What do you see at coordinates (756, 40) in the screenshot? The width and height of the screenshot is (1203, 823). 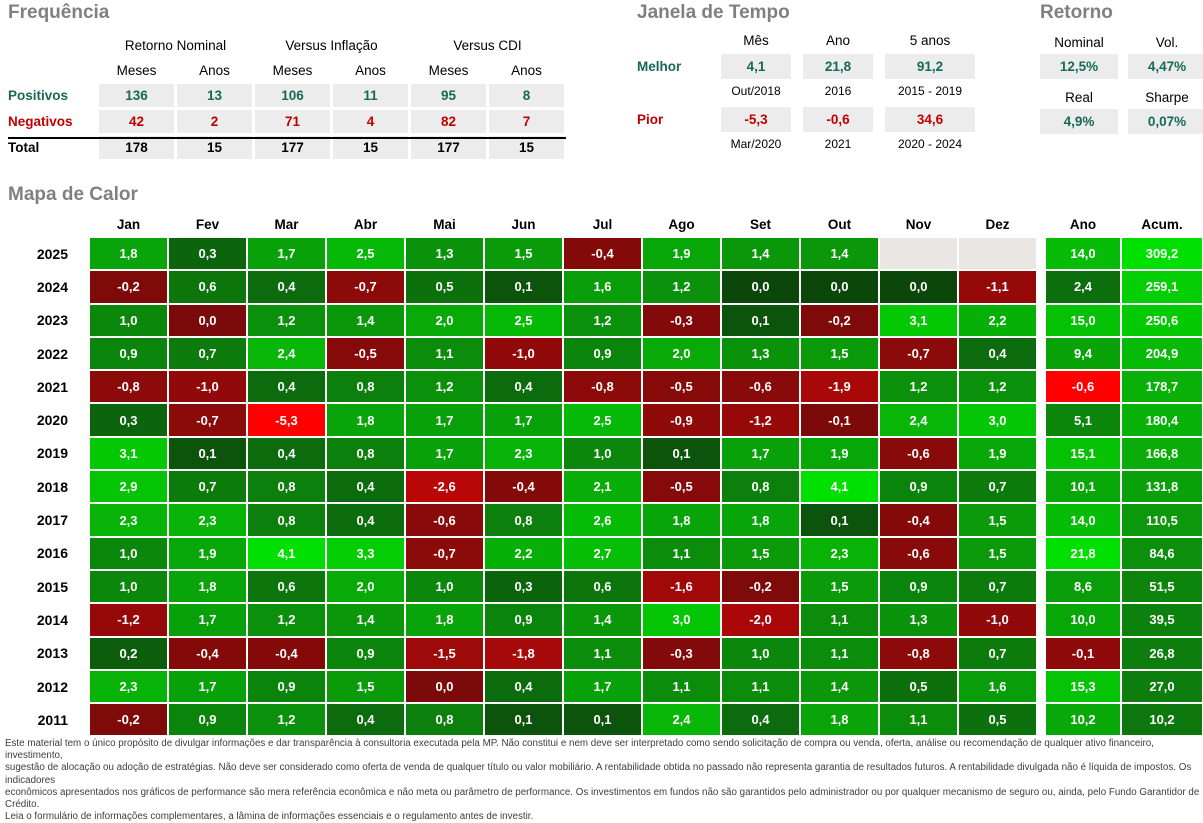 I see `tw-col-header: Mês` at bounding box center [756, 40].